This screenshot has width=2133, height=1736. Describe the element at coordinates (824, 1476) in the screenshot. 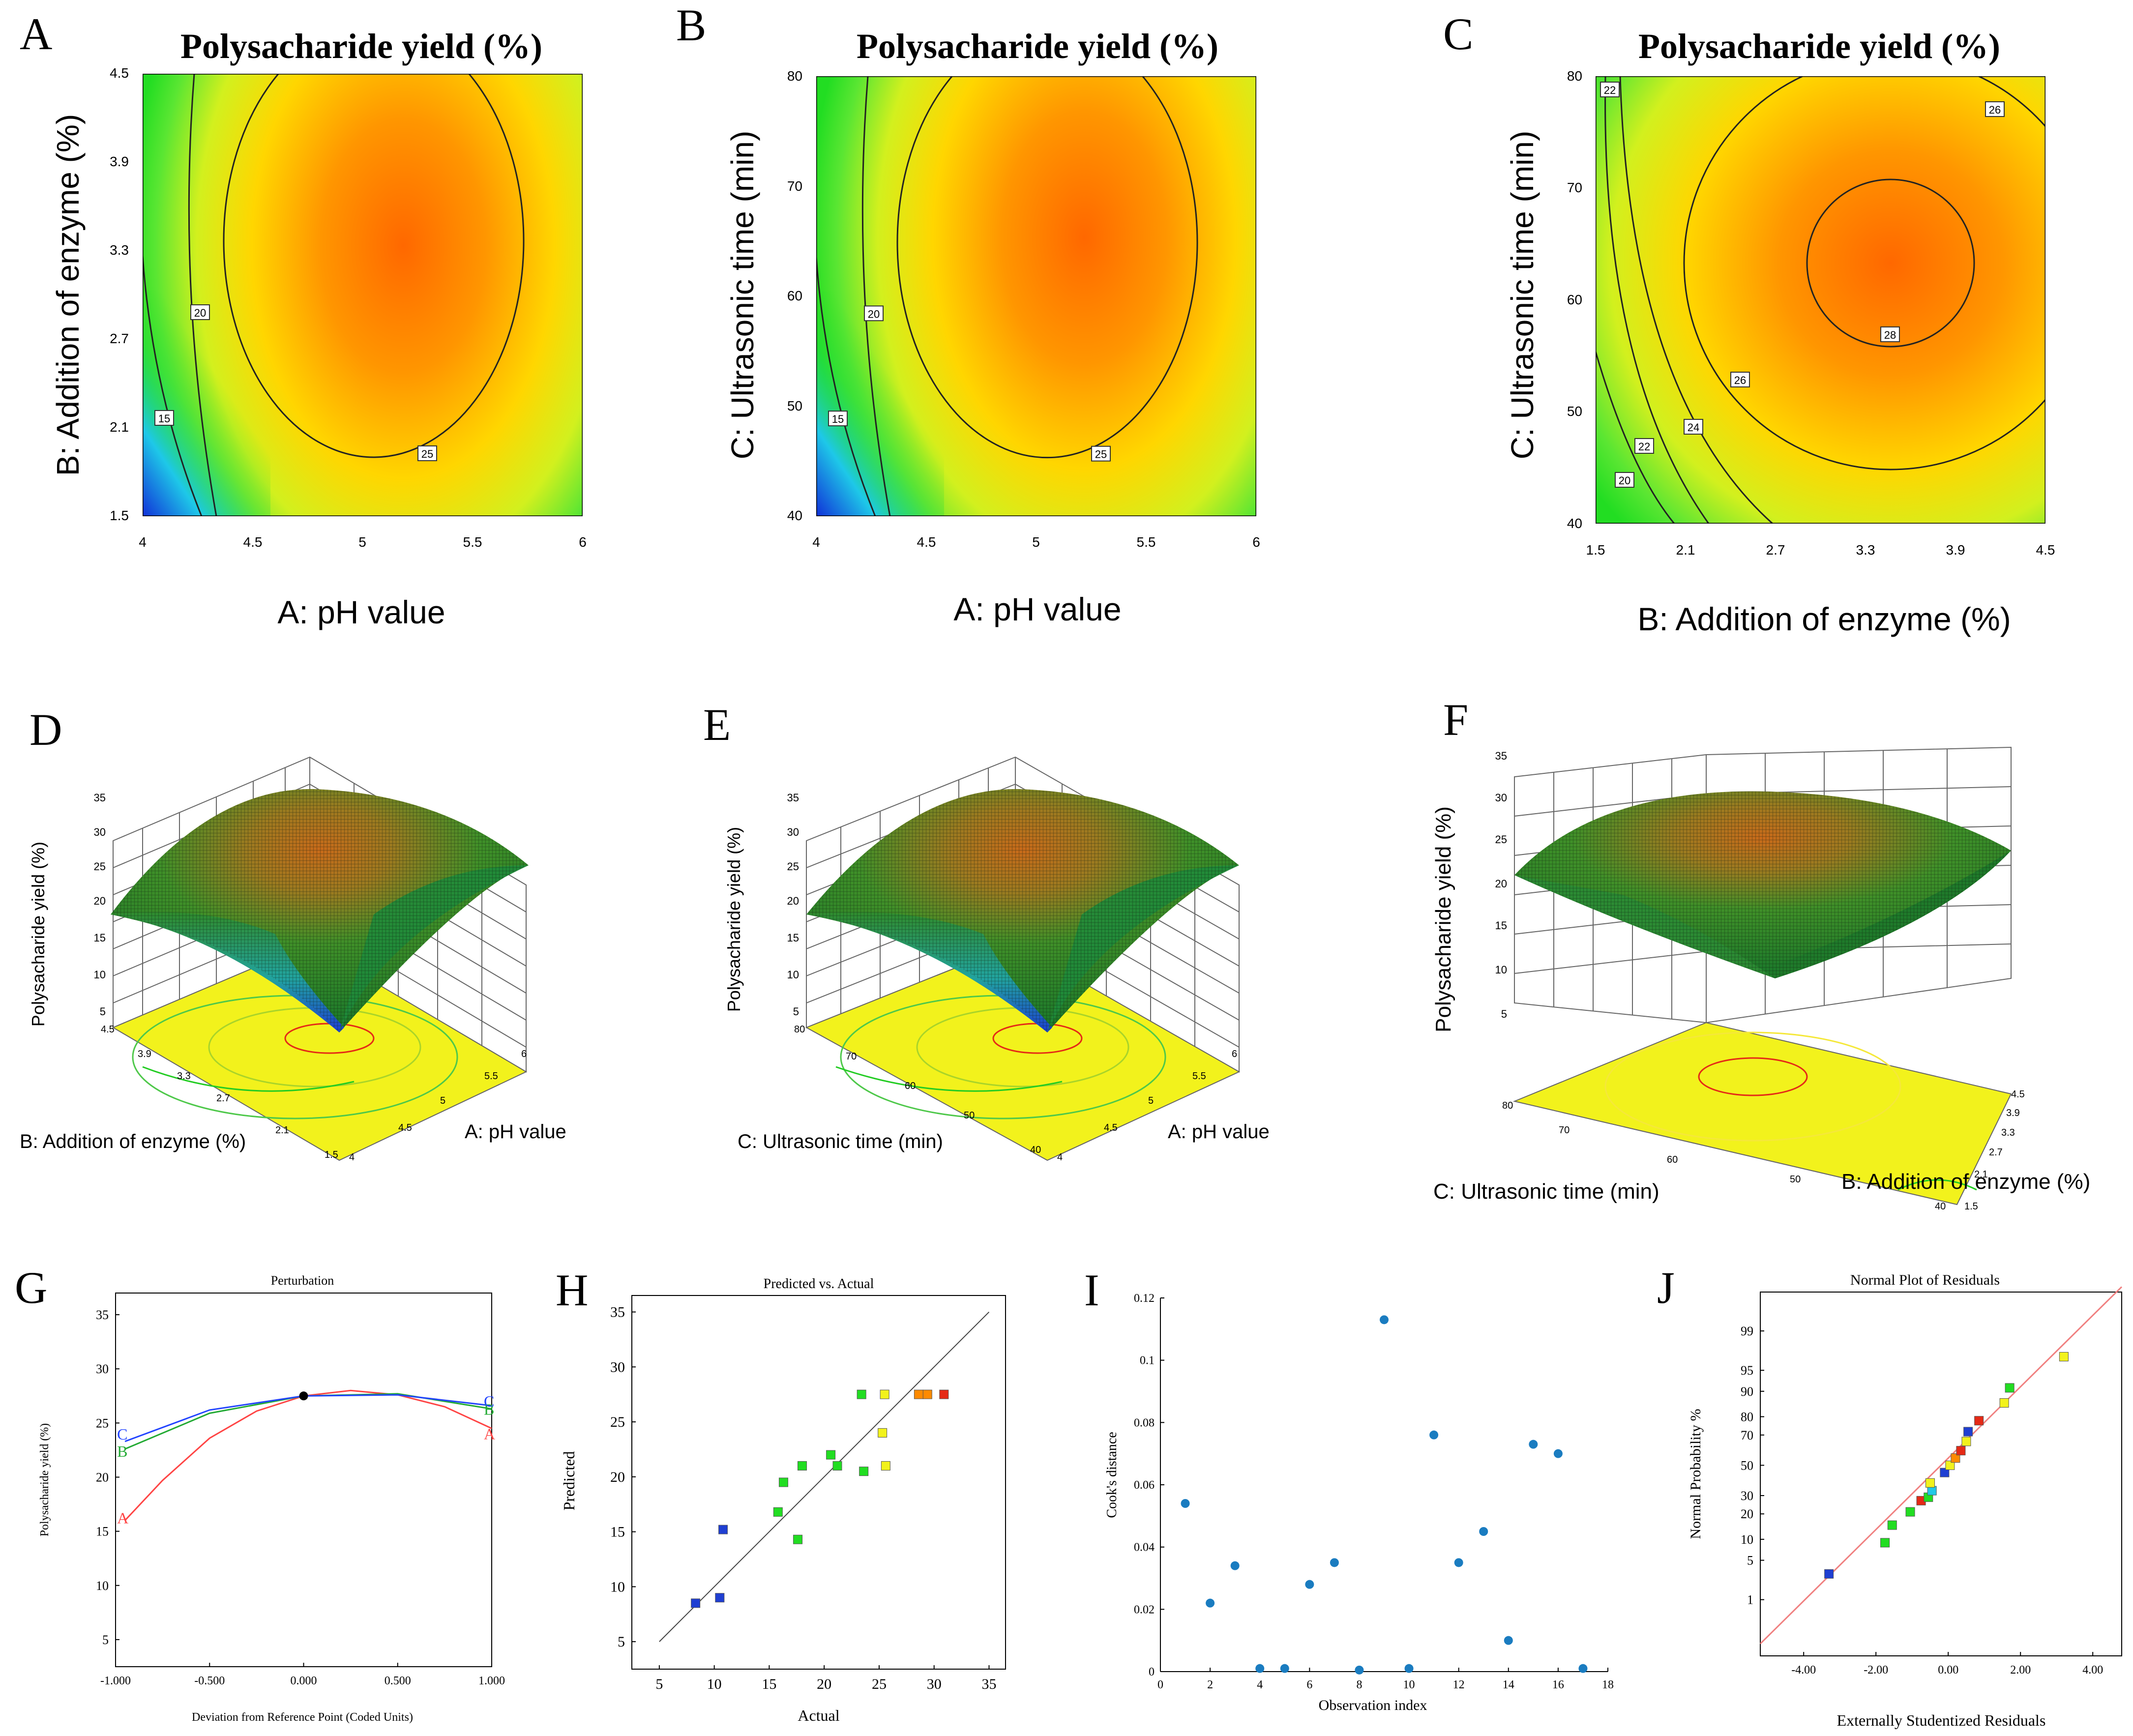

I see `identity-line` at that location.